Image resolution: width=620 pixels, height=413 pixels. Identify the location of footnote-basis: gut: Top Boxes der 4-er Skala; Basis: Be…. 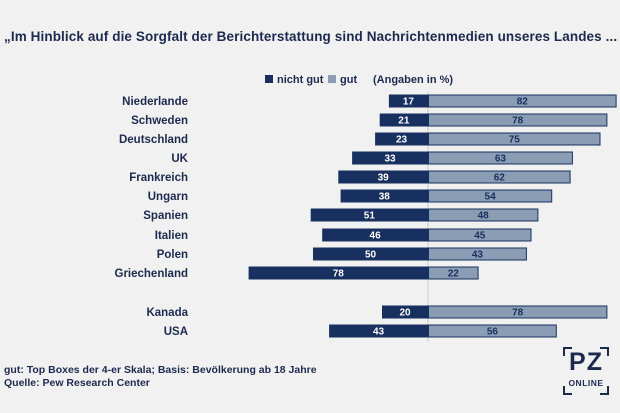
(160, 370).